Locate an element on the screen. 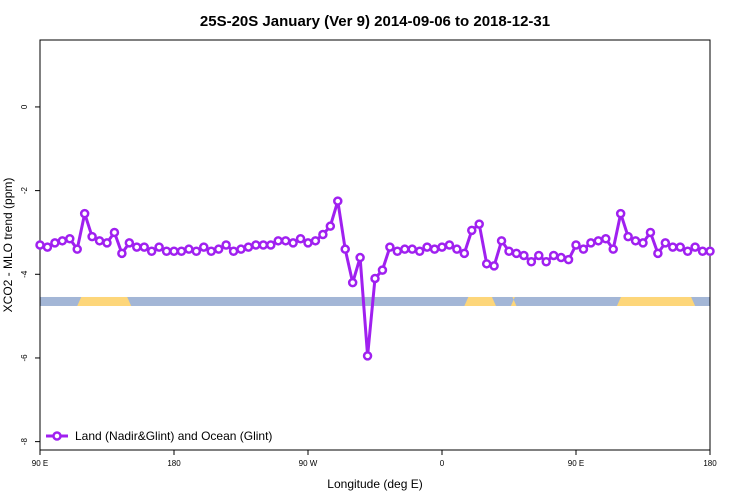 The width and height of the screenshot is (750, 500). x-tick-label: 0 is located at coordinates (442, 463).